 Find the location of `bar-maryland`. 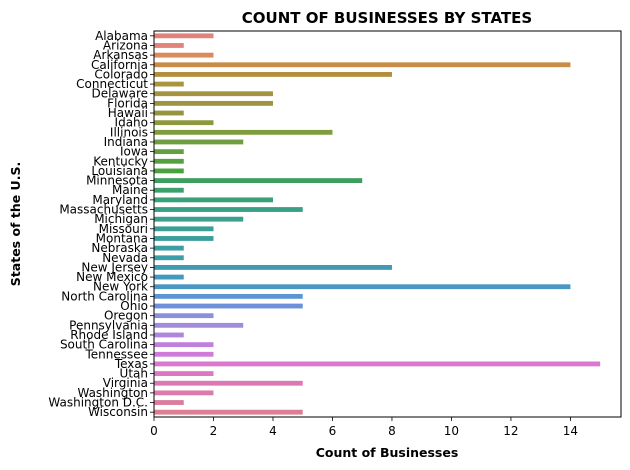

bar-maryland is located at coordinates (213, 200).